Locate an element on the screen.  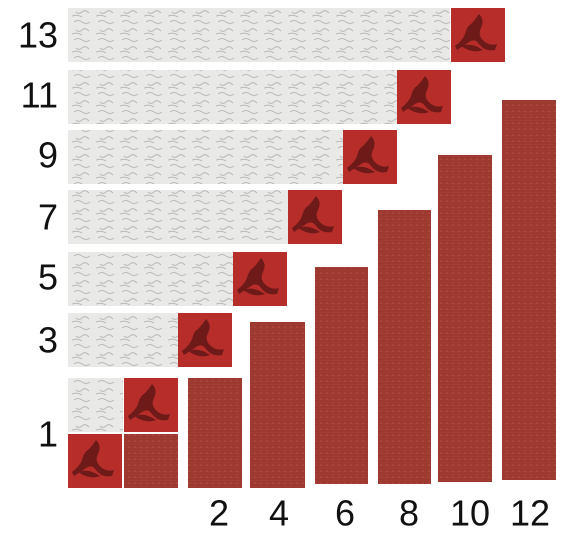
row-label: 9 is located at coordinates (48, 155).